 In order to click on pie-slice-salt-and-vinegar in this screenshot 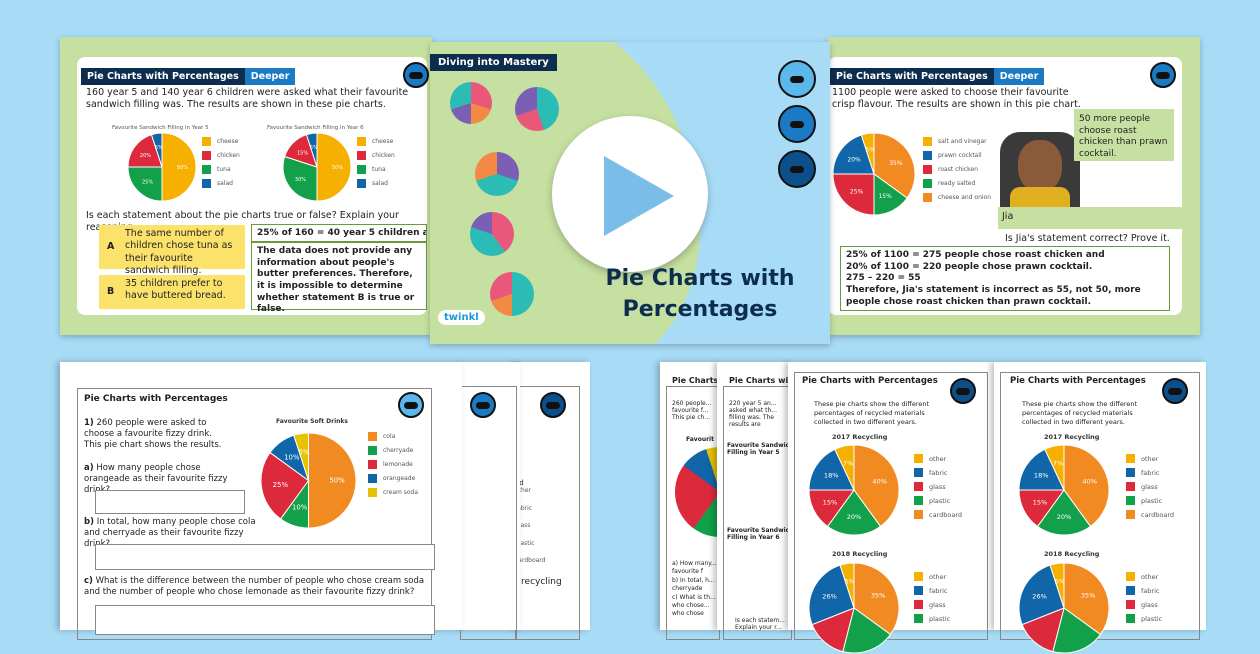, I will do `click(867, 153)`.